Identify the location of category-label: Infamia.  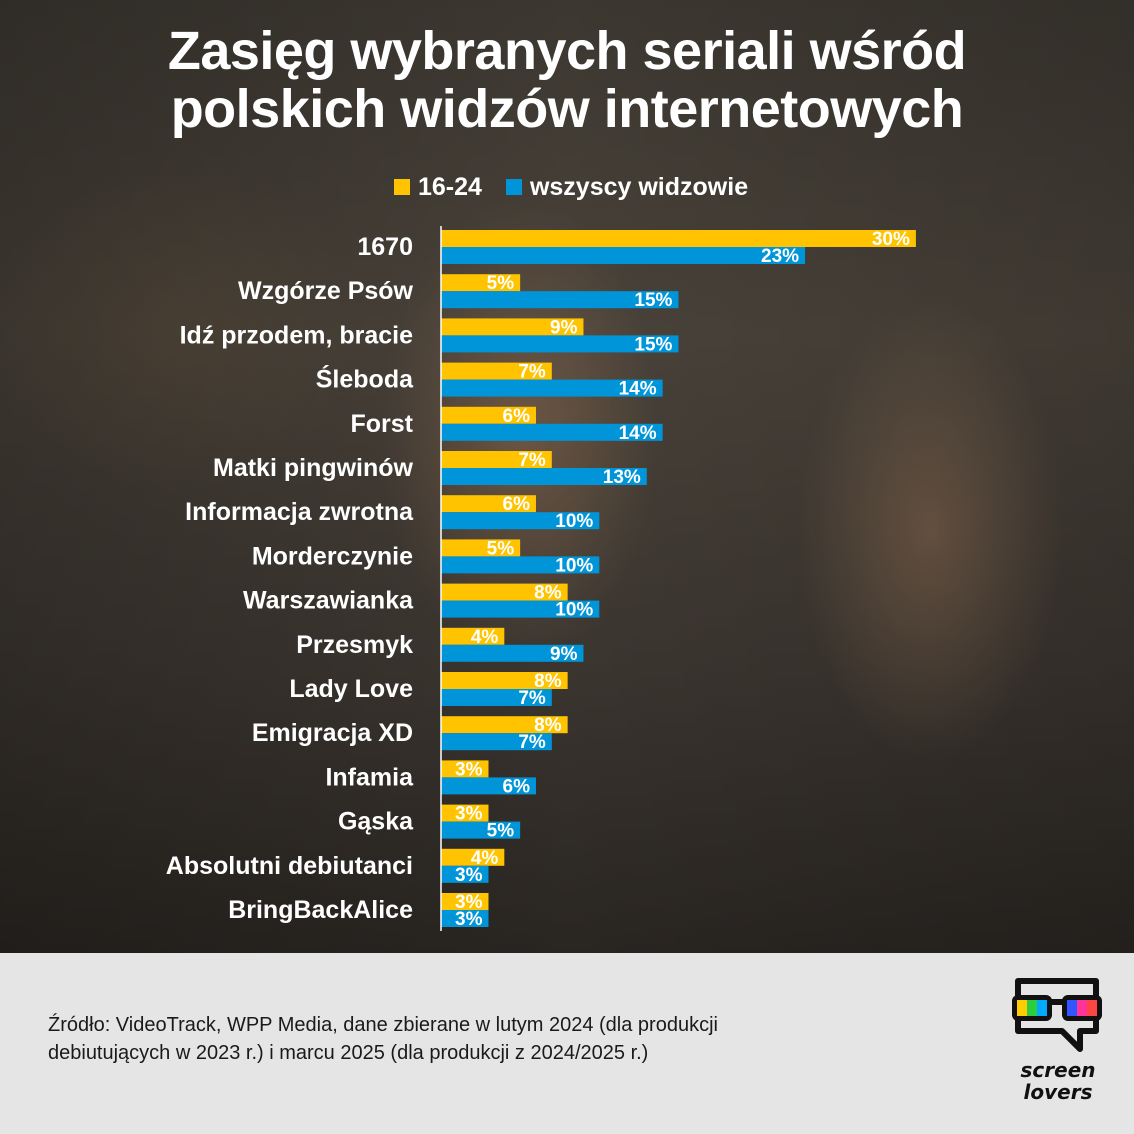
(369, 777).